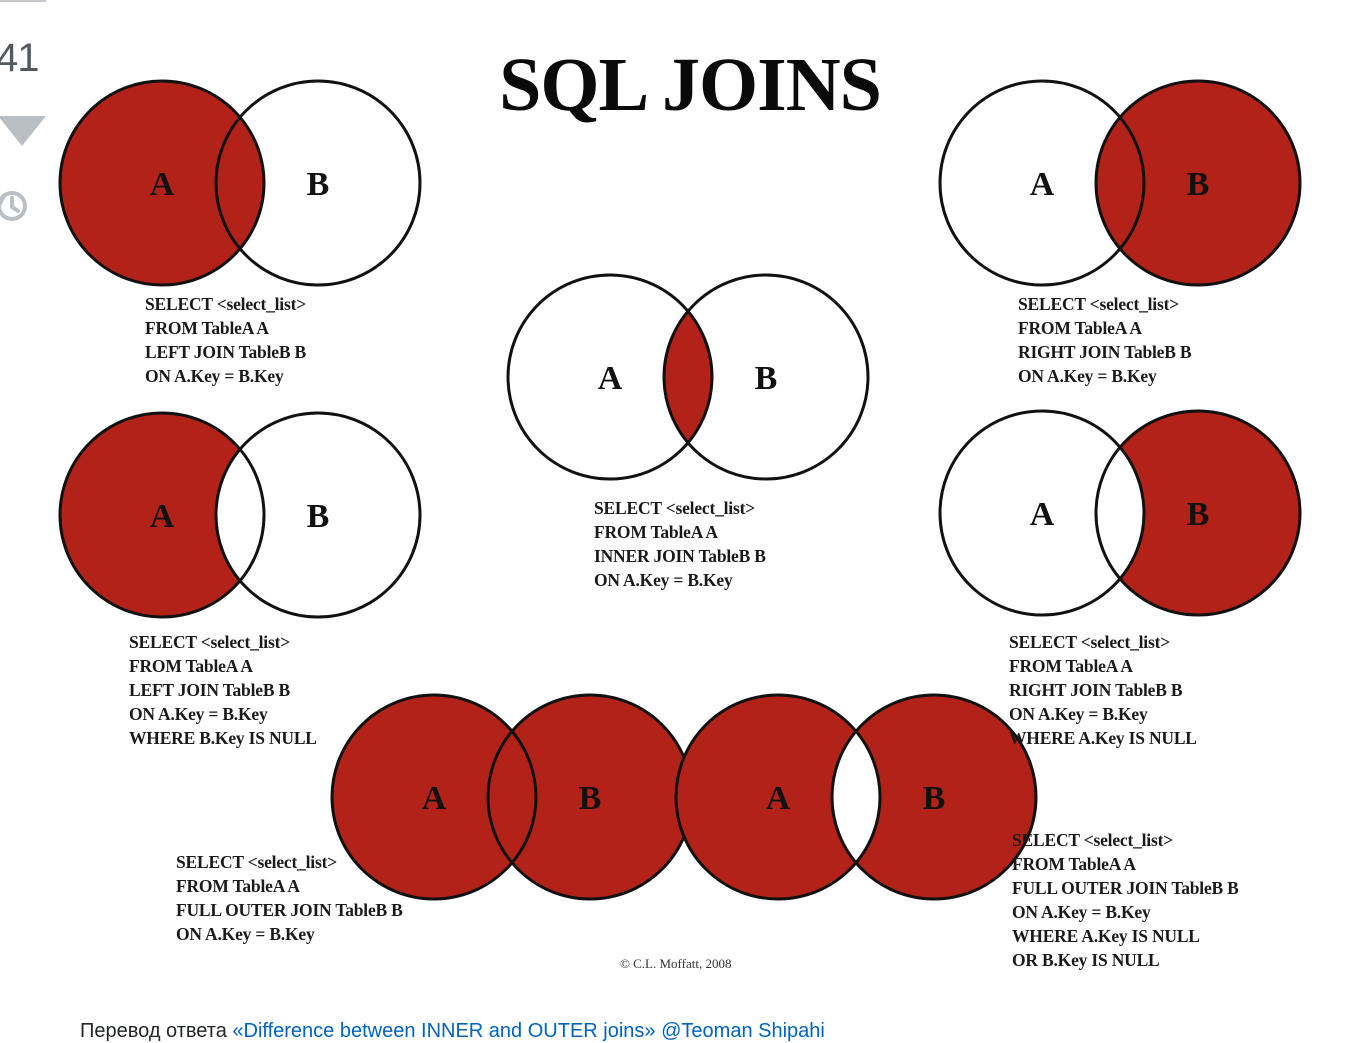  Describe the element at coordinates (680, 556) in the screenshot. I see `sql-line: INNER JOIN TableB B` at that location.